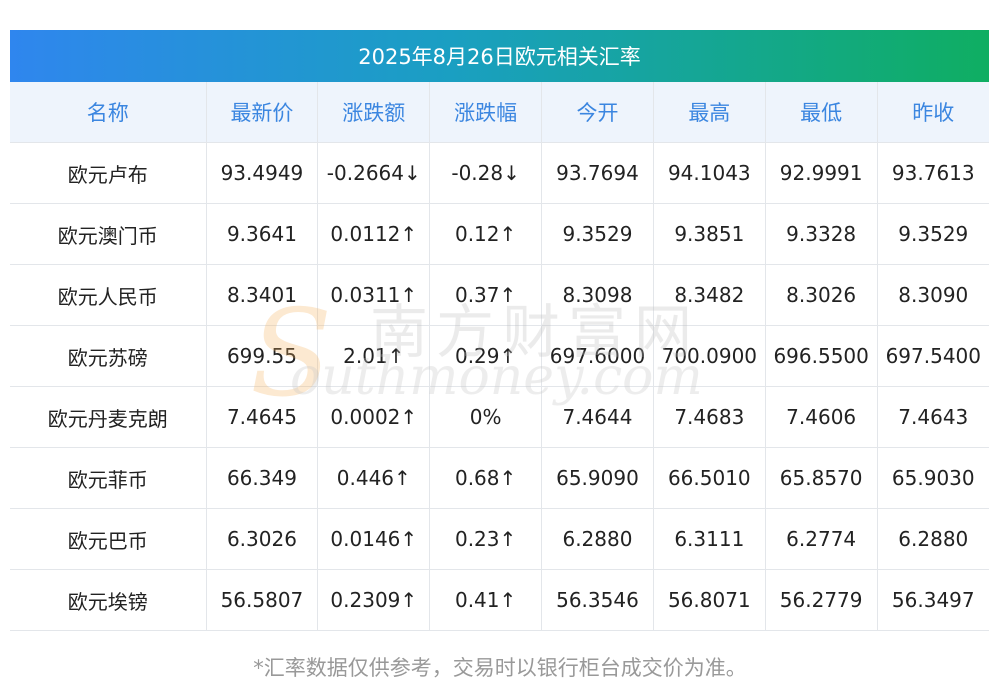 This screenshot has height=698, width=1000. I want to click on cell-currency-pair: 欧元澳门币, so click(108, 234).